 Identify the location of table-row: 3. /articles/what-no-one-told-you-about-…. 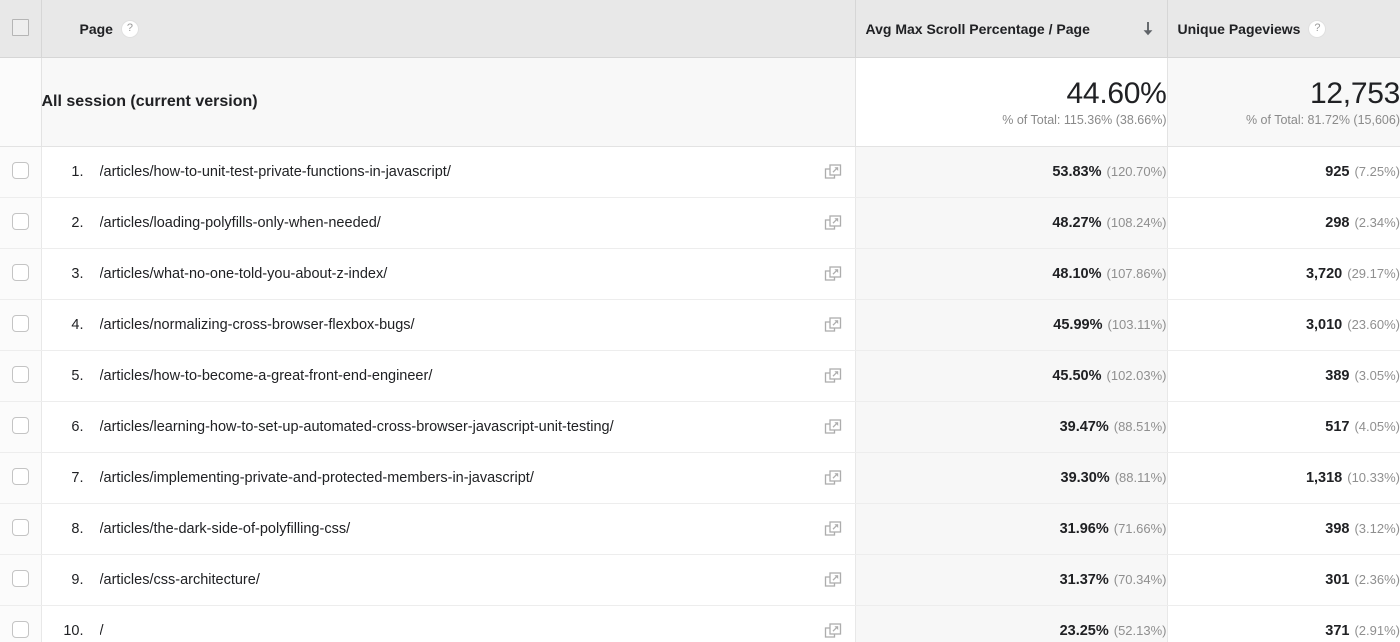
(700, 274).